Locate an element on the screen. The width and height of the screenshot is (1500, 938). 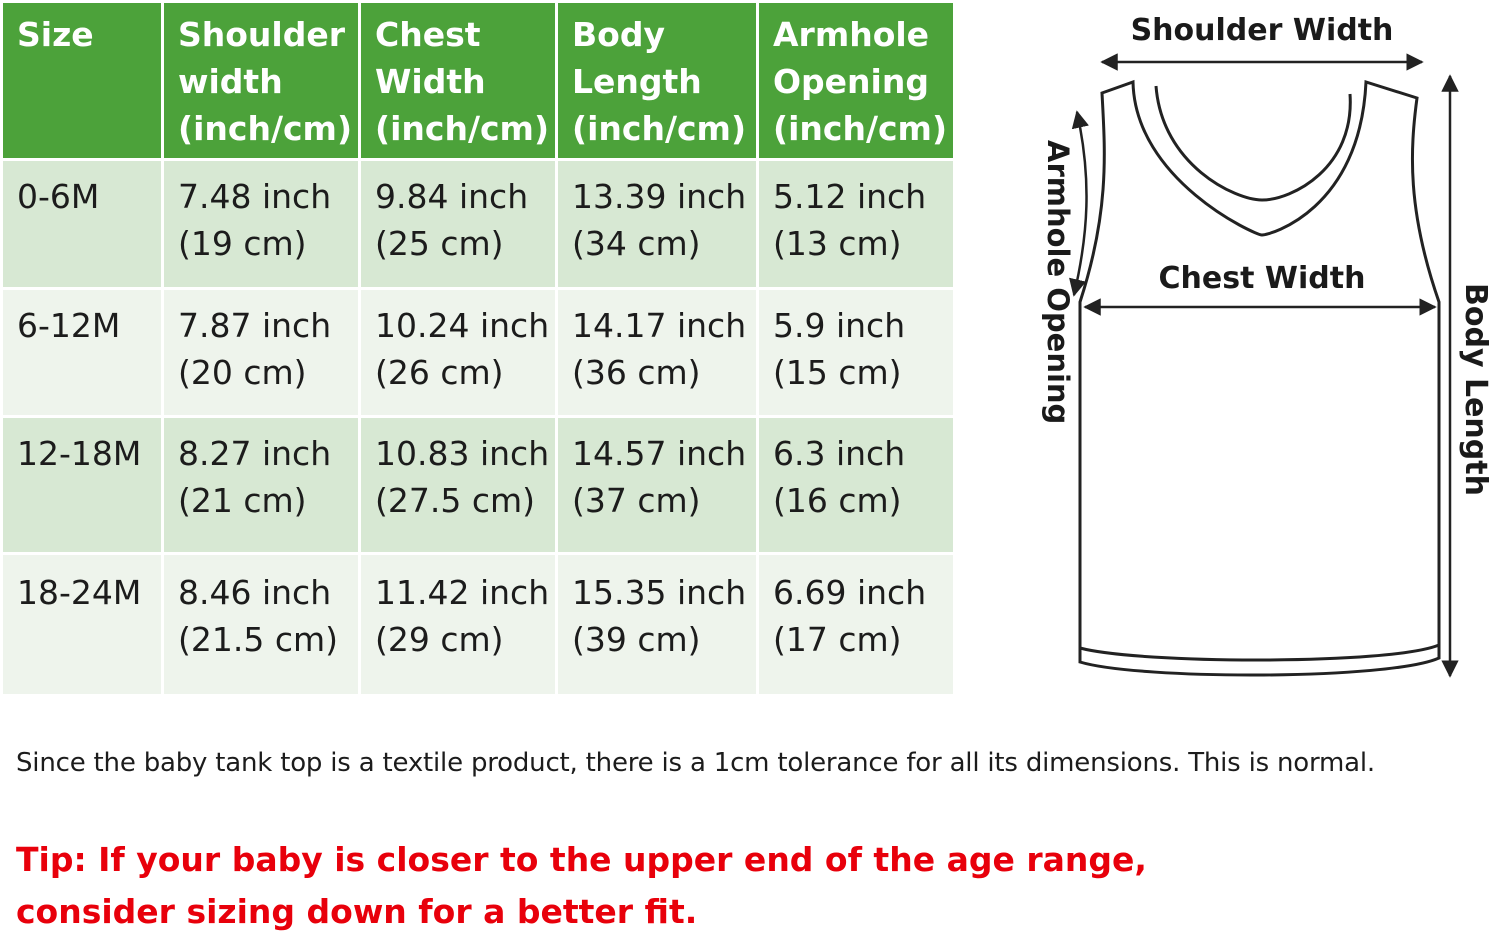
cell-shoulder-width: 7.87 inch (20 cm) is located at coordinates (261, 352).